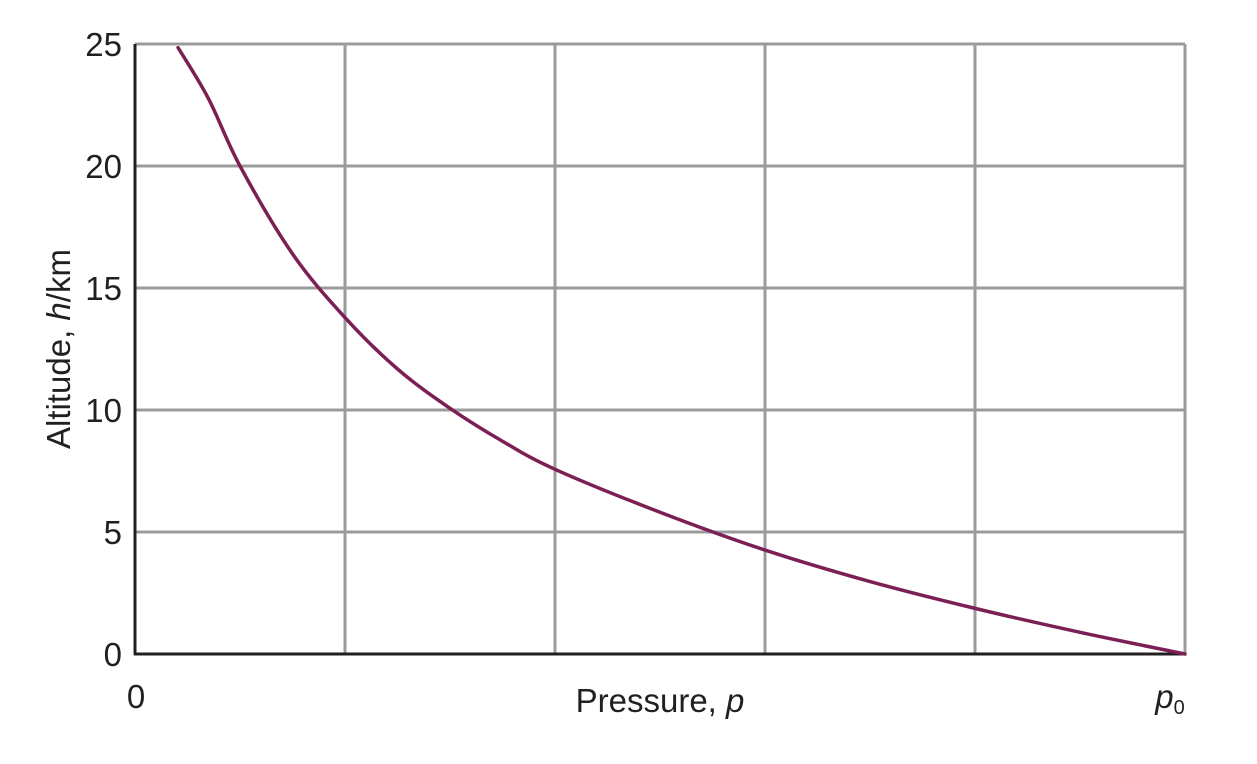 This screenshot has height=764, width=1257. What do you see at coordinates (103, 44) in the screenshot?
I see `y-tick-label-25: 25` at bounding box center [103, 44].